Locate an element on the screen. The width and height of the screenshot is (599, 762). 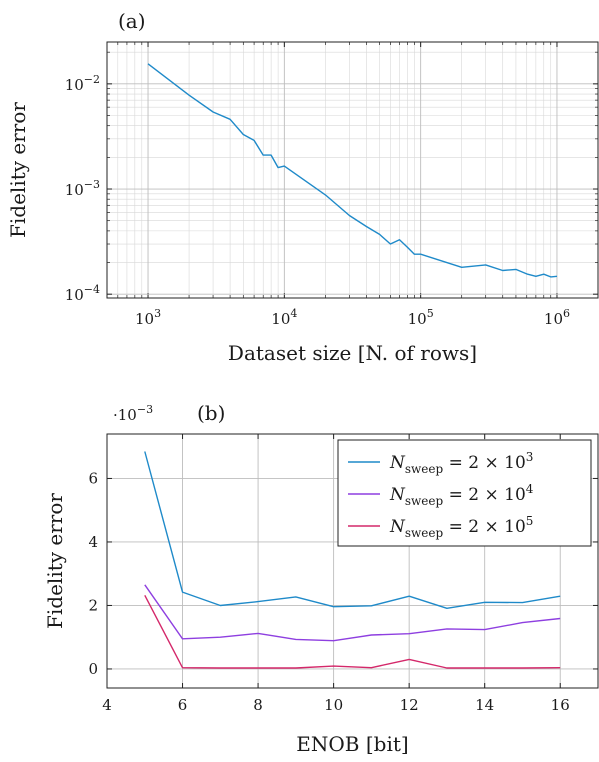
x-tick-label: 12 is located at coordinates (409, 705).